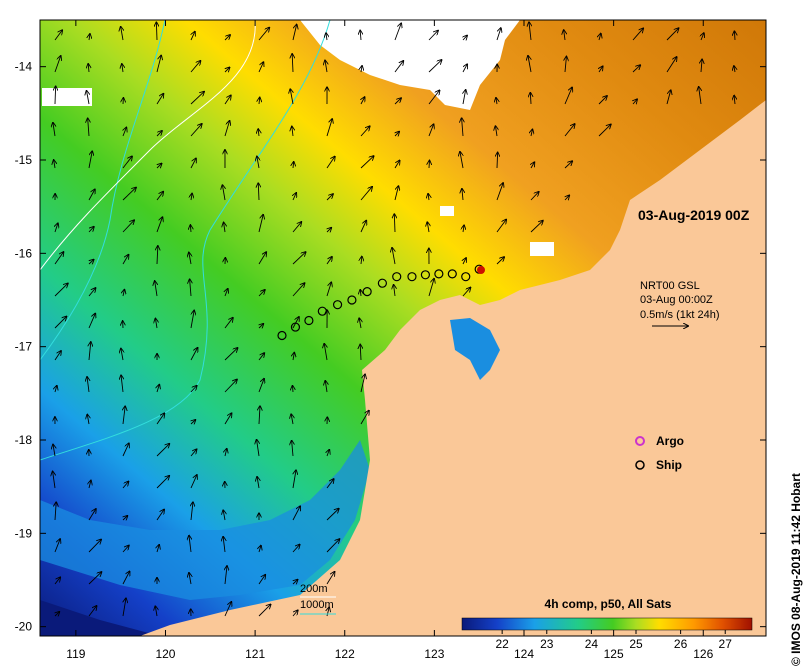 Image resolution: width=809 pixels, height=672 pixels. What do you see at coordinates (24, 160) in the screenshot?
I see `y-tick-label: -15` at bounding box center [24, 160].